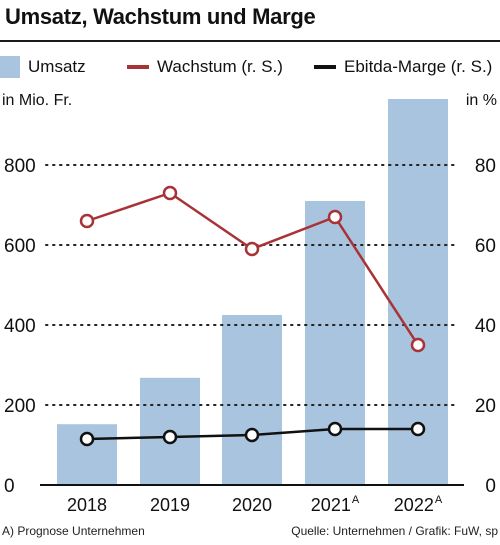 This screenshot has width=500, height=545. I want to click on x-tick-superscript-2022: A, so click(439, 500).